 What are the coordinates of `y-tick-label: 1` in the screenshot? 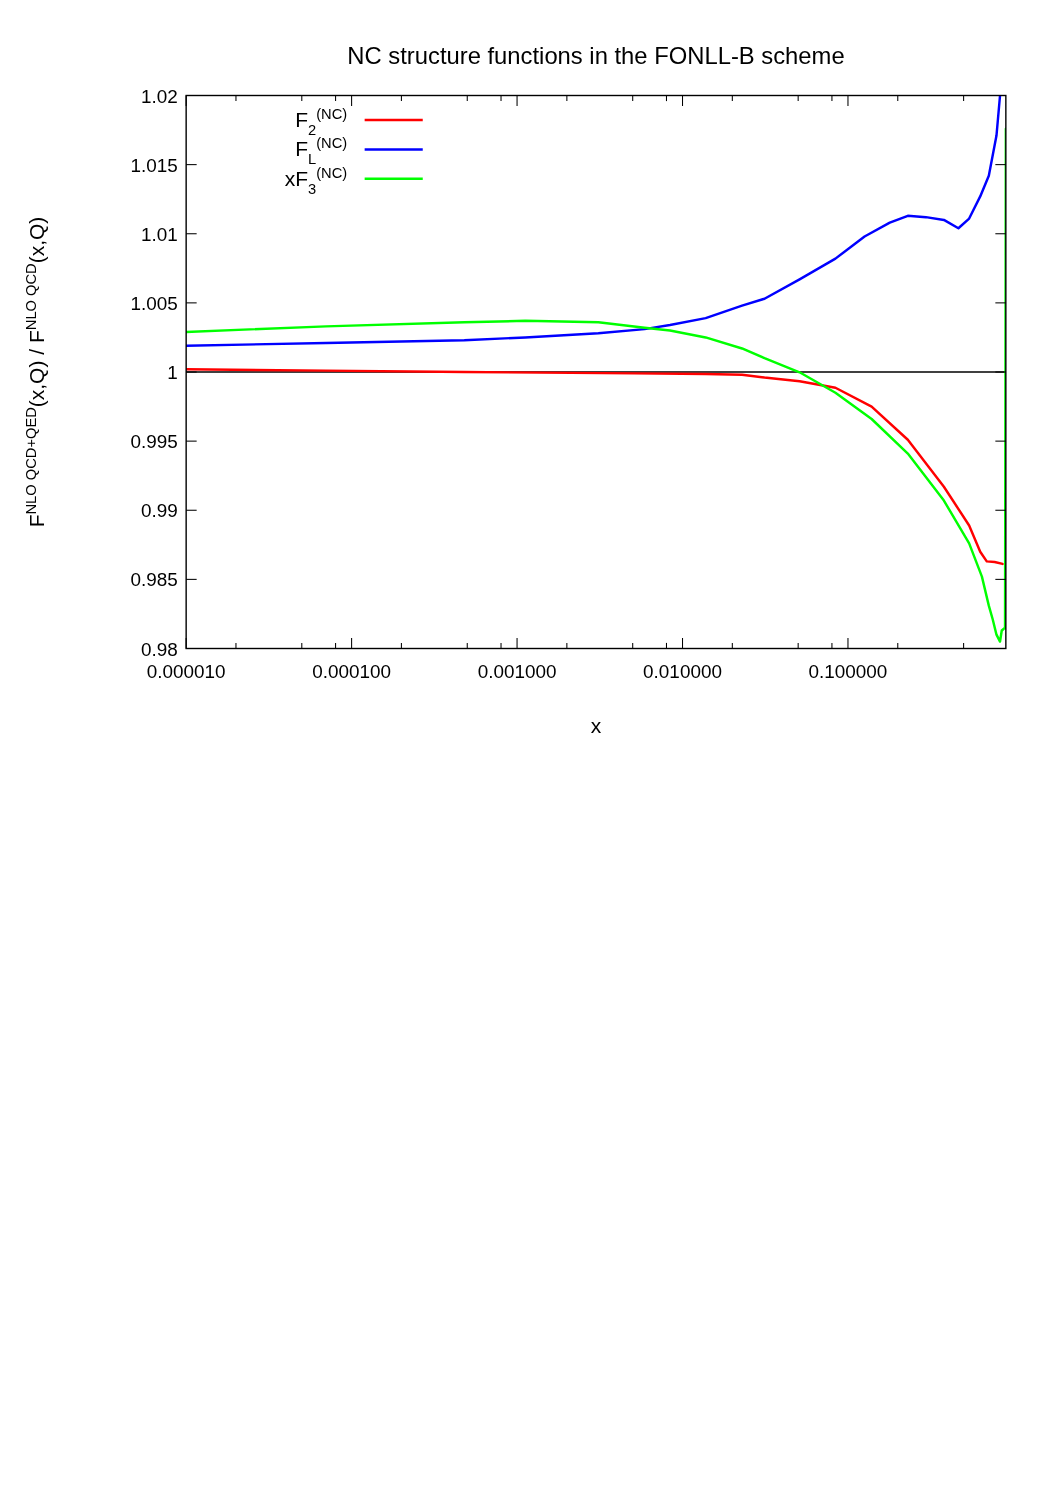 It's located at (172, 372).